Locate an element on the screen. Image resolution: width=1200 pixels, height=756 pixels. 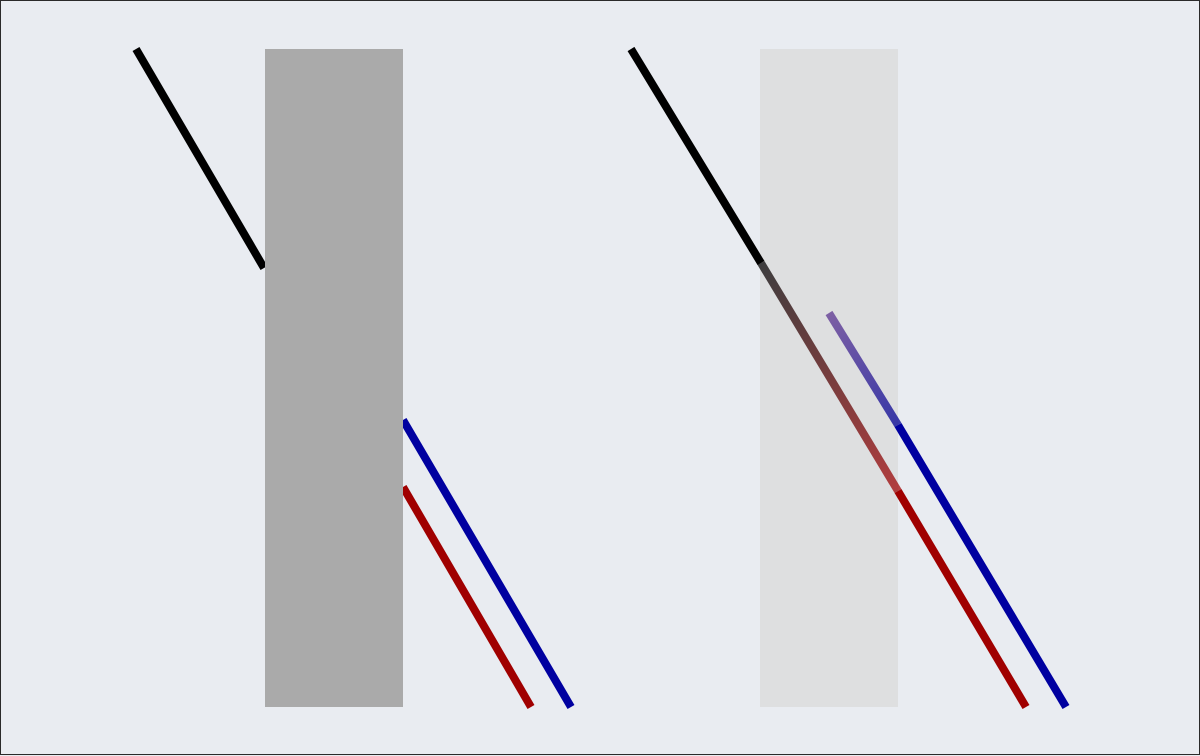
left-opaque-occluder is located at coordinates (334, 378).